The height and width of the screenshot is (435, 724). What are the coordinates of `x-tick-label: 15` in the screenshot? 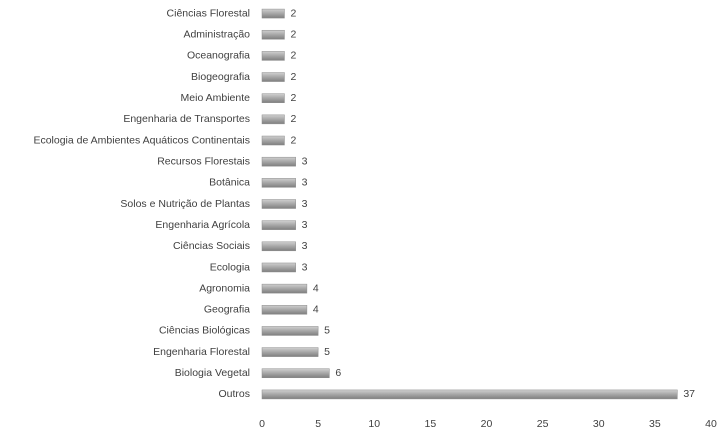 It's located at (431, 424).